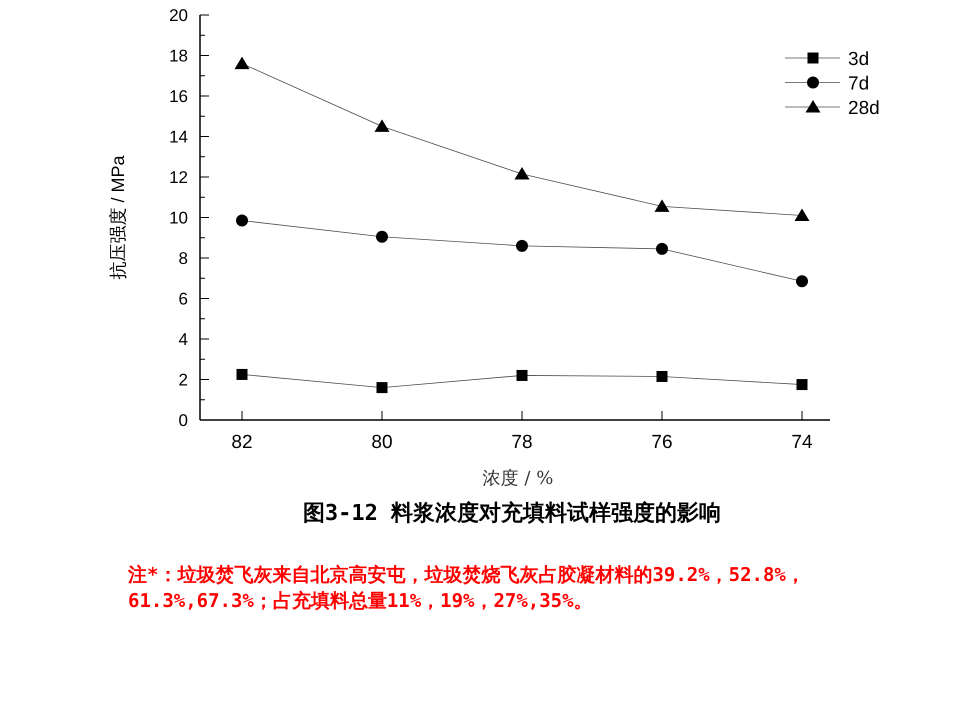  What do you see at coordinates (178, 137) in the screenshot?
I see `y-tick-label: 14` at bounding box center [178, 137].